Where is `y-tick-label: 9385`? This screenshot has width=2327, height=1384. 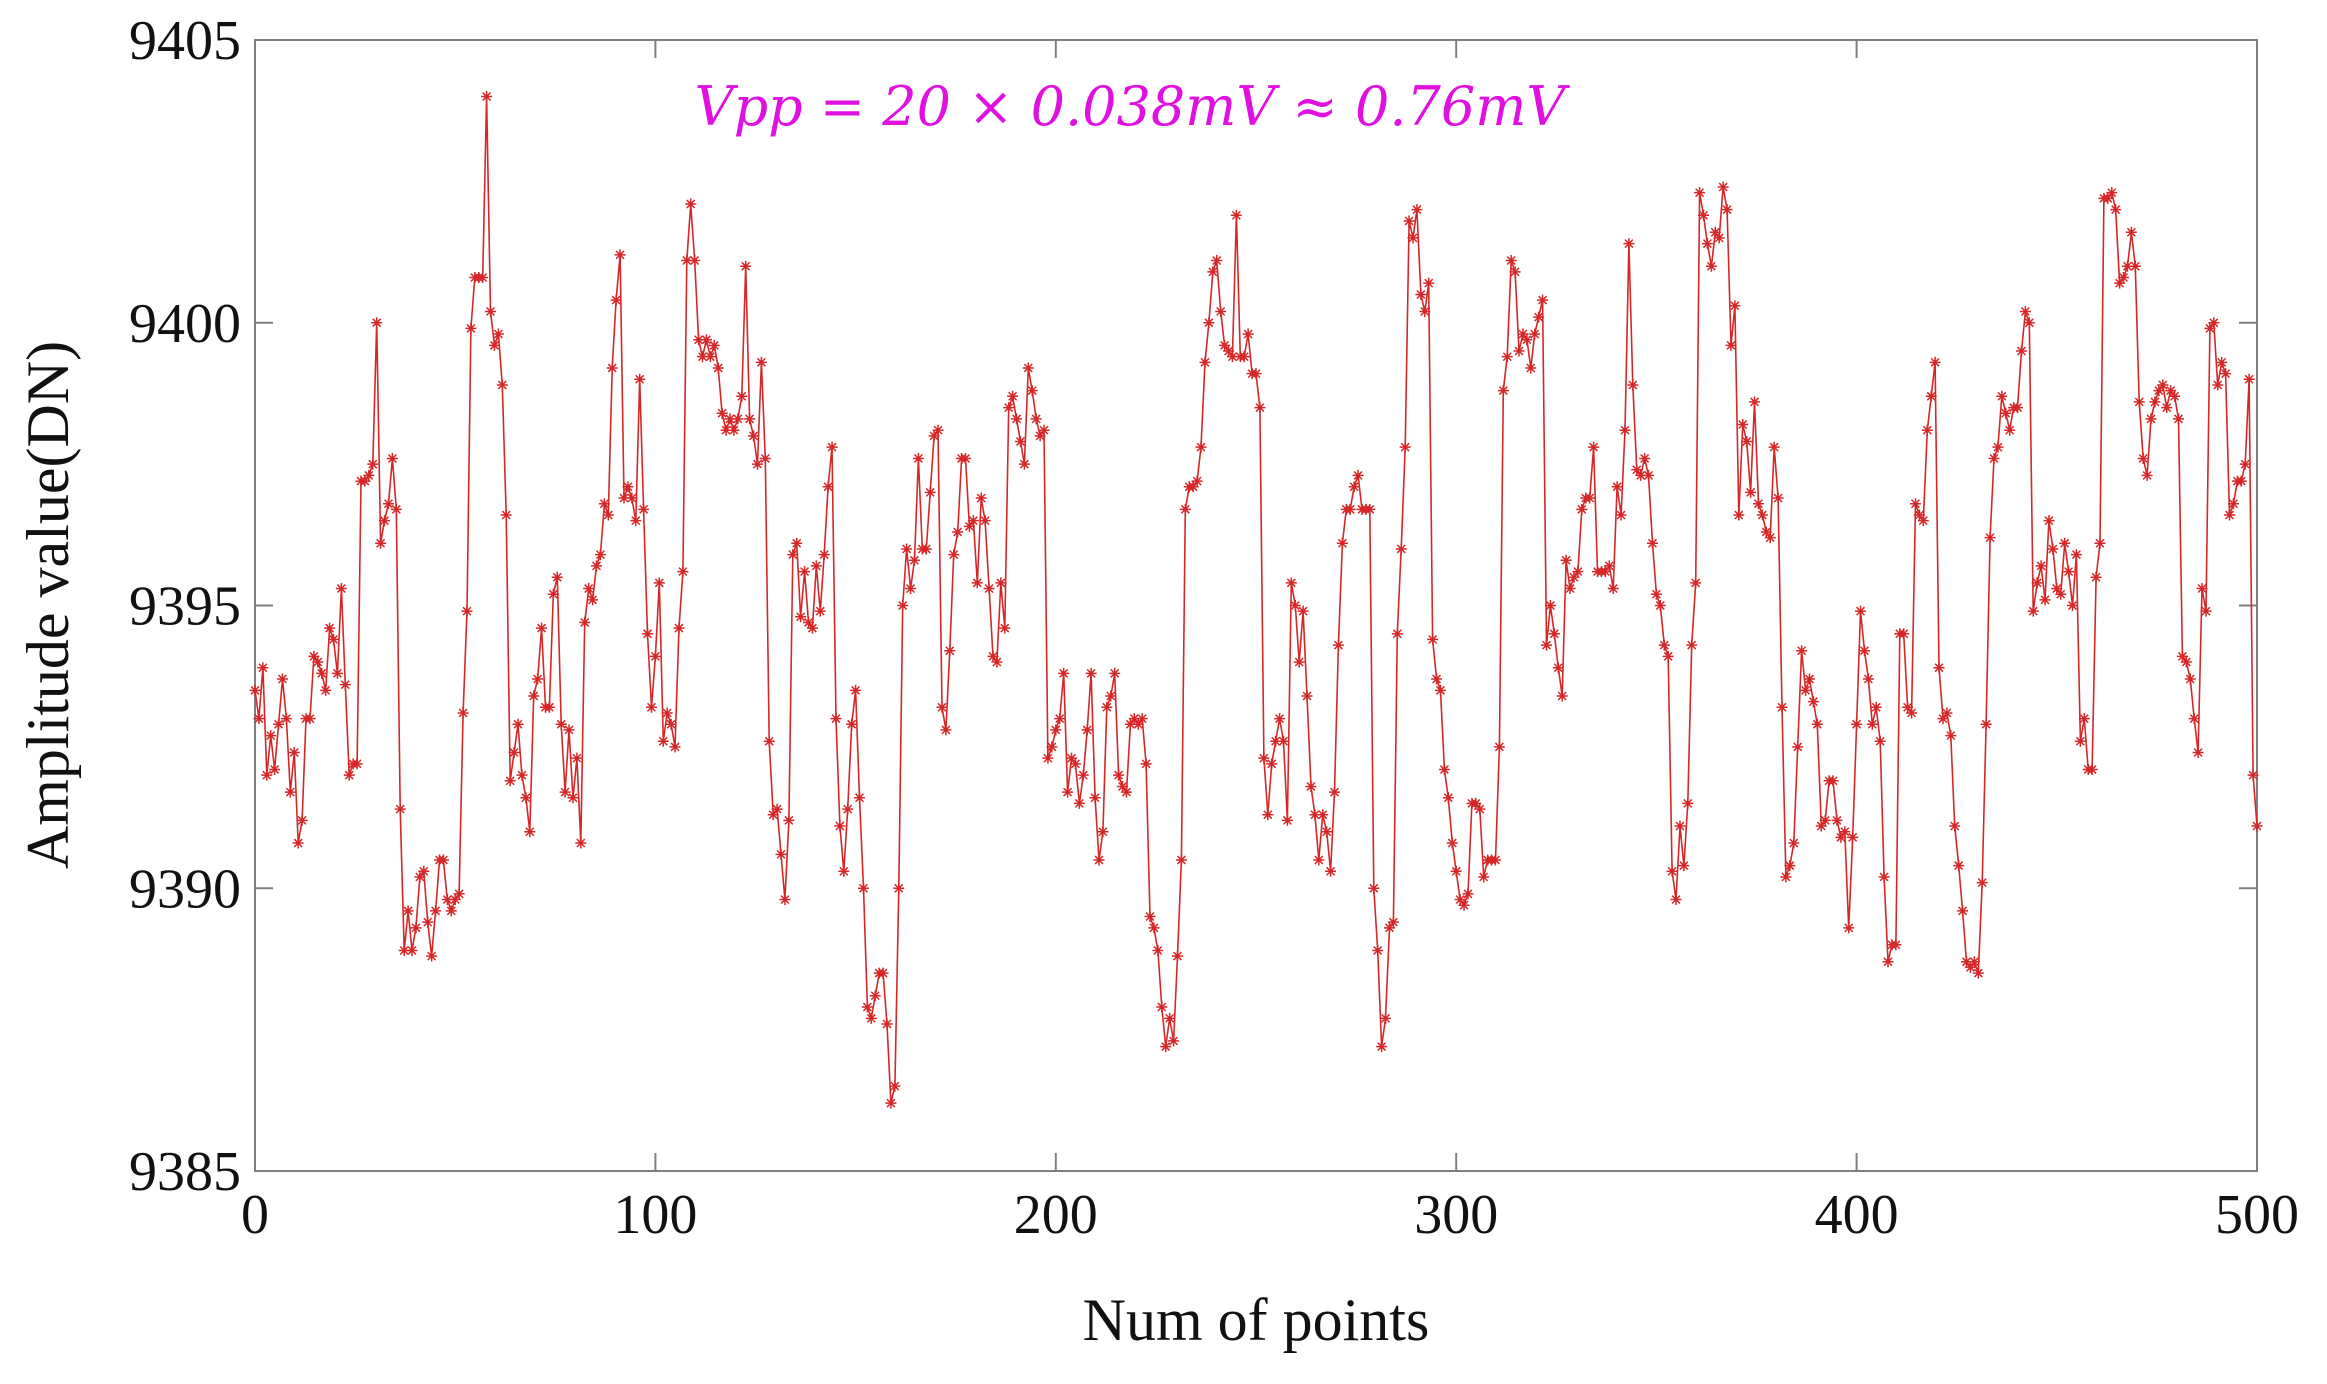 y-tick-label: 9385 is located at coordinates (185, 1172).